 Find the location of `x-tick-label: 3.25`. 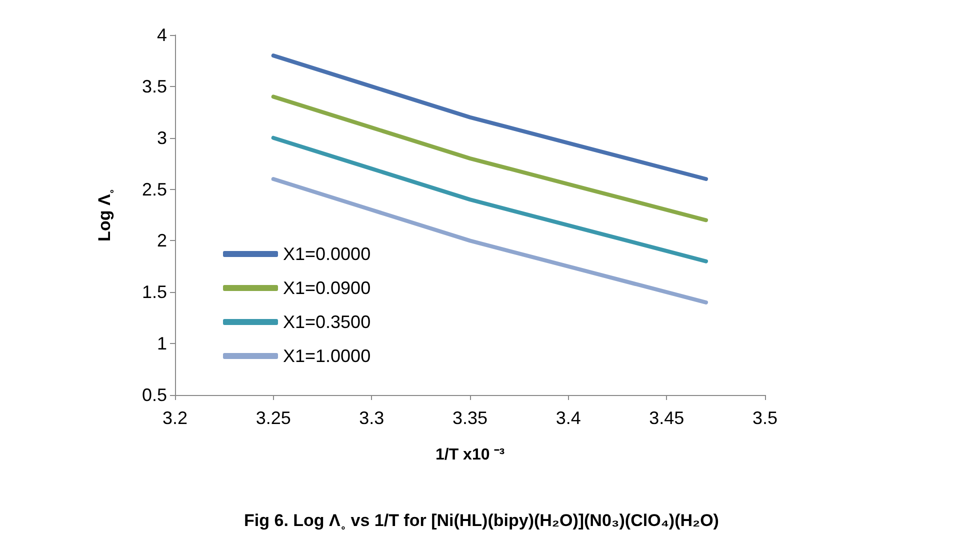

x-tick-label: 3.25 is located at coordinates (273, 418).